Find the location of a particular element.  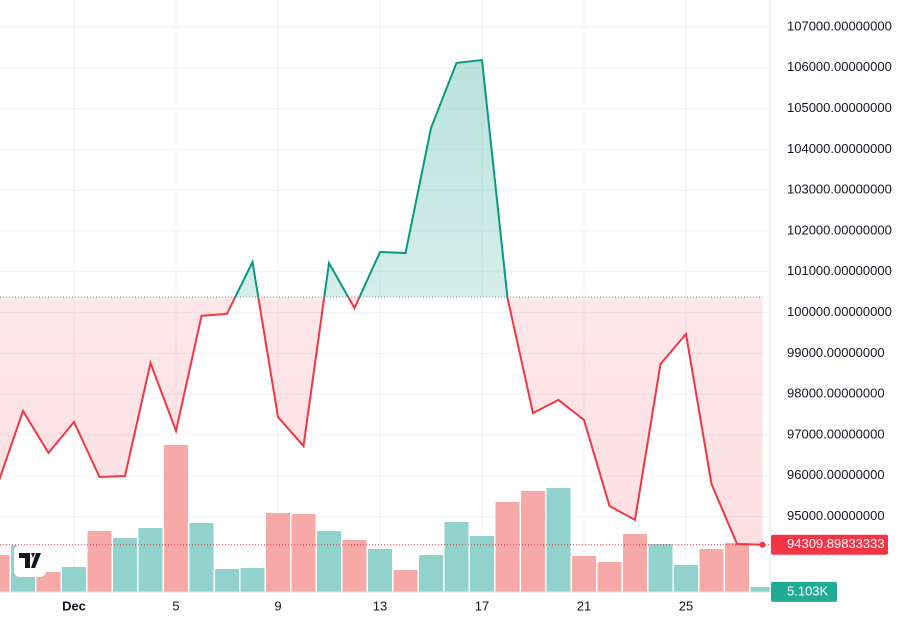

x-tick-label: 5 is located at coordinates (175, 605).